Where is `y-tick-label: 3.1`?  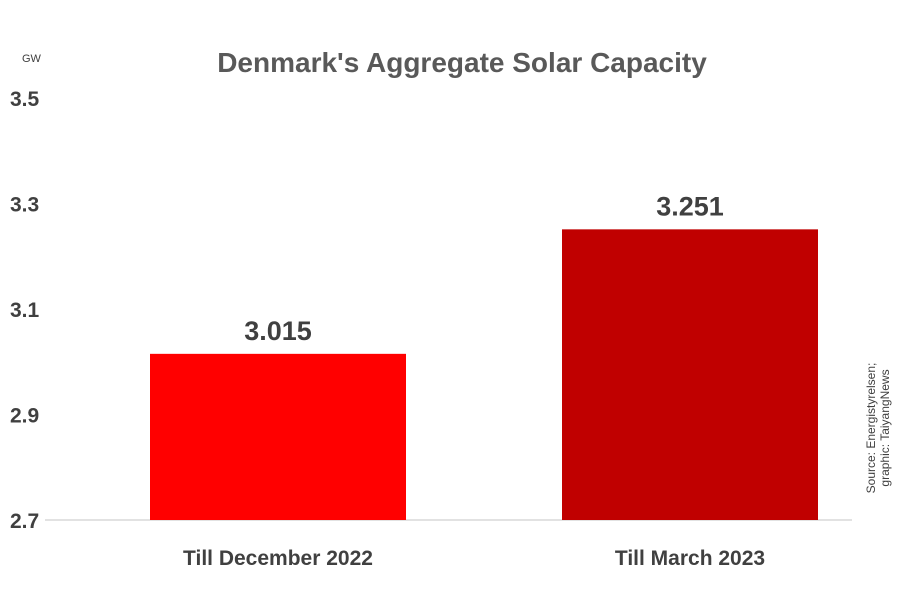
y-tick-label: 3.1 is located at coordinates (25, 310).